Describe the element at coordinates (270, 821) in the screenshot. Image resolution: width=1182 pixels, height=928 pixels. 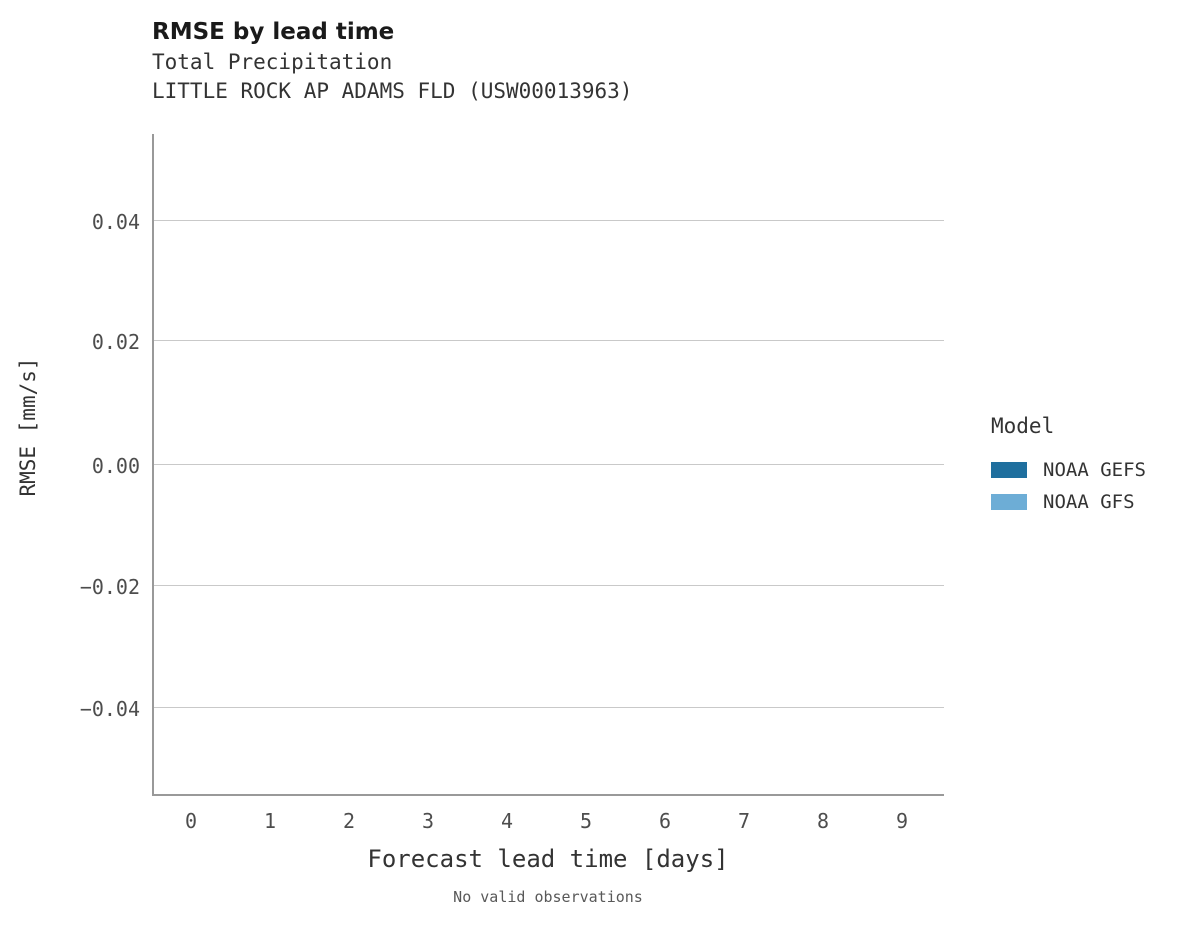
I see `x-tick-label: 1` at that location.